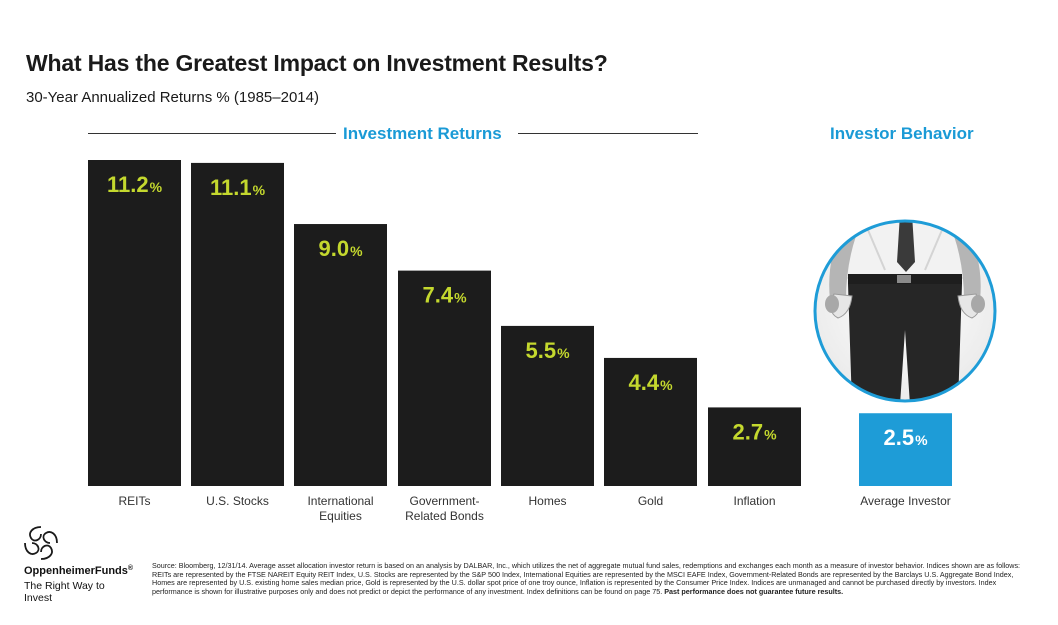  Describe the element at coordinates (172, 97) in the screenshot. I see `page-subtitle: 30-Year Annualized Returns % (1985–2014)` at that location.